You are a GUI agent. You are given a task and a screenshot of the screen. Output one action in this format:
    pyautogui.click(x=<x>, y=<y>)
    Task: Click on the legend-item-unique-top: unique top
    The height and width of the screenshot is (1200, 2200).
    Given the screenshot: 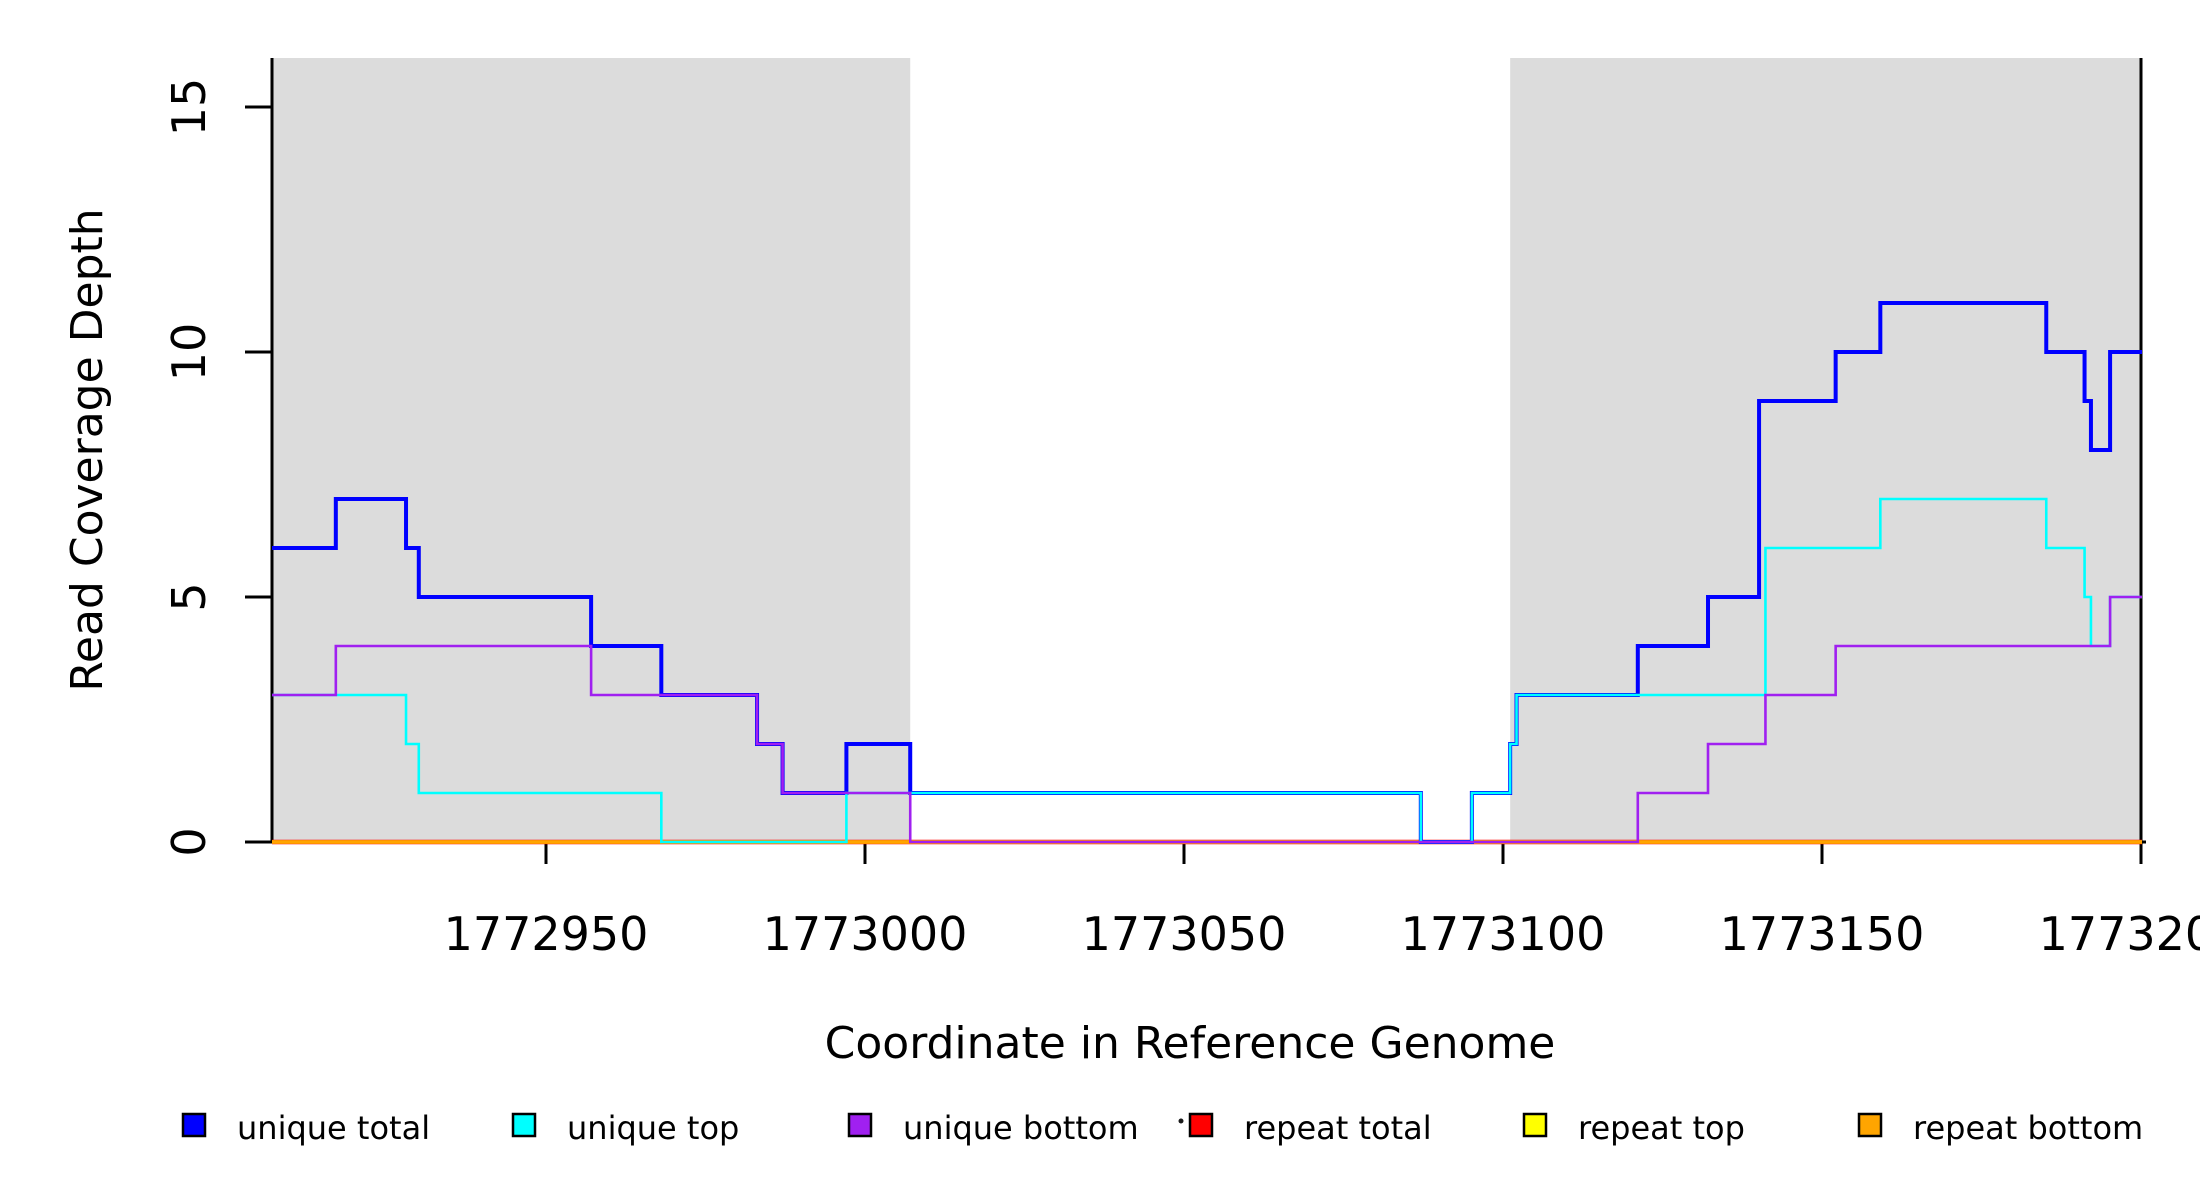 What is the action you would take?
    pyautogui.click(x=625, y=1128)
    